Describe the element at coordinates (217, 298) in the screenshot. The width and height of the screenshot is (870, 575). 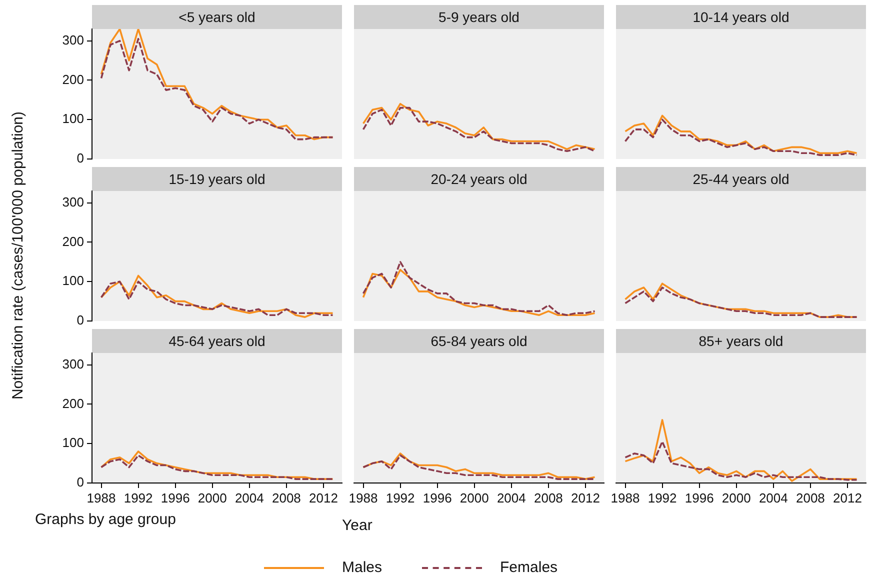
I see `line-series` at that location.